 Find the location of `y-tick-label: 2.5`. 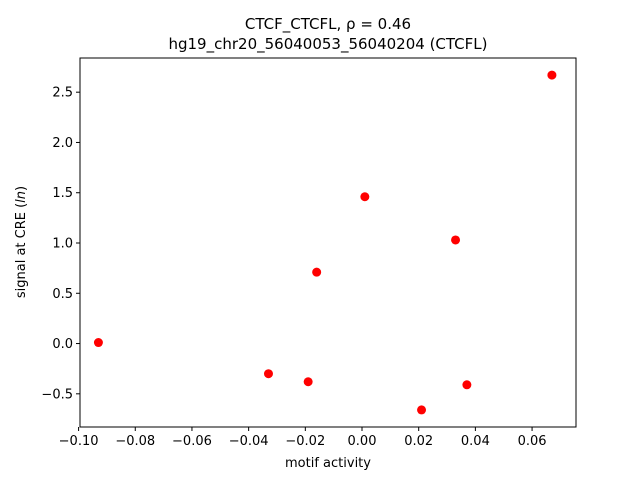

y-tick-label: 2.5 is located at coordinates (62, 93).